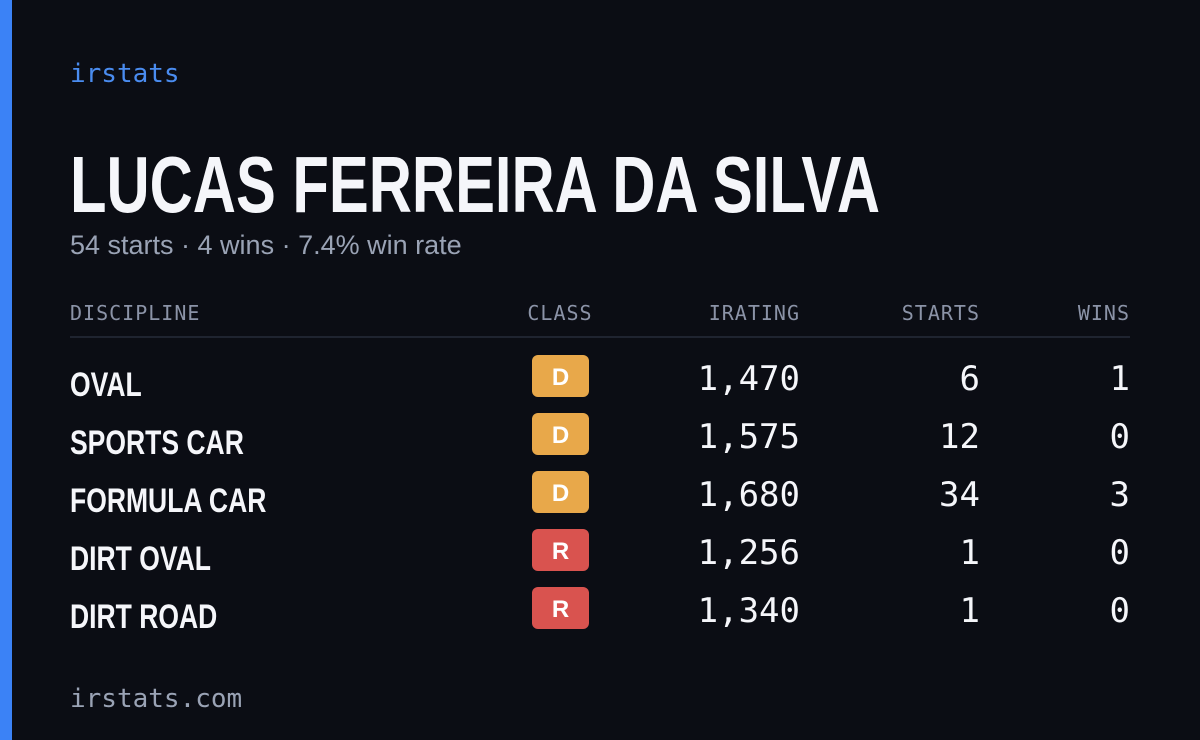 The height and width of the screenshot is (740, 1200). I want to click on column-header: DISCIPLINE, so click(135, 313).